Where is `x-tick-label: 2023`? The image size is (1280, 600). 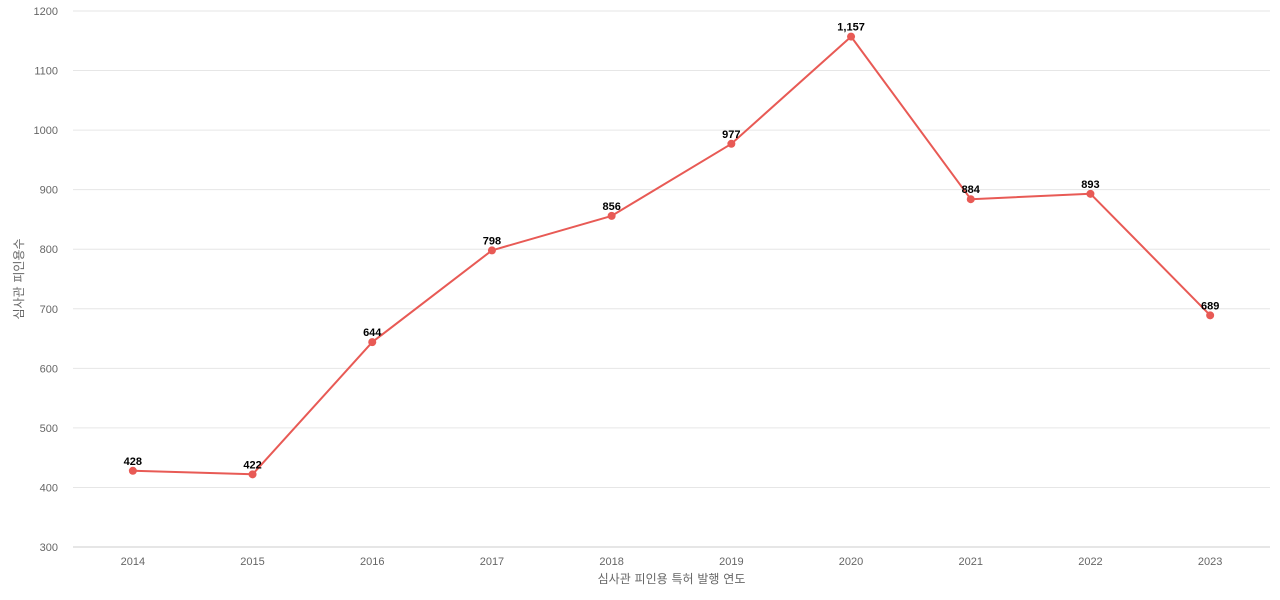 x-tick-label: 2023 is located at coordinates (1210, 562).